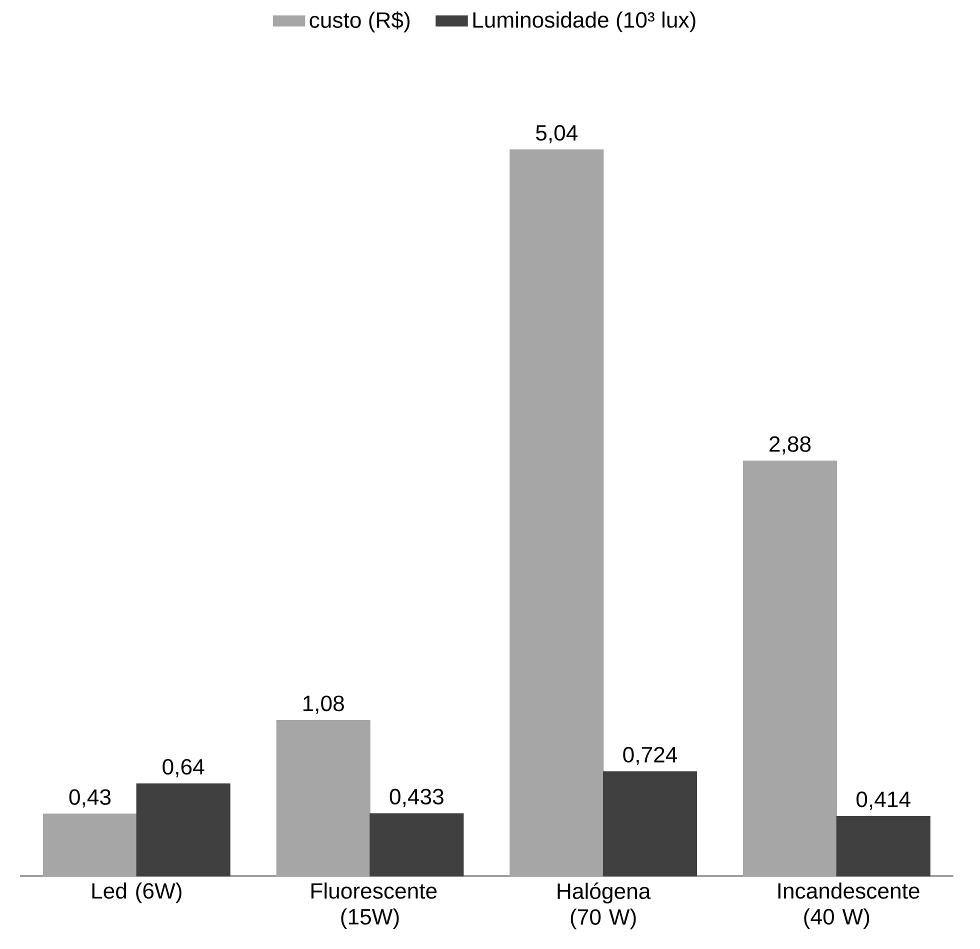  Describe the element at coordinates (417, 797) in the screenshot. I see `data-label: 0,433` at that location.